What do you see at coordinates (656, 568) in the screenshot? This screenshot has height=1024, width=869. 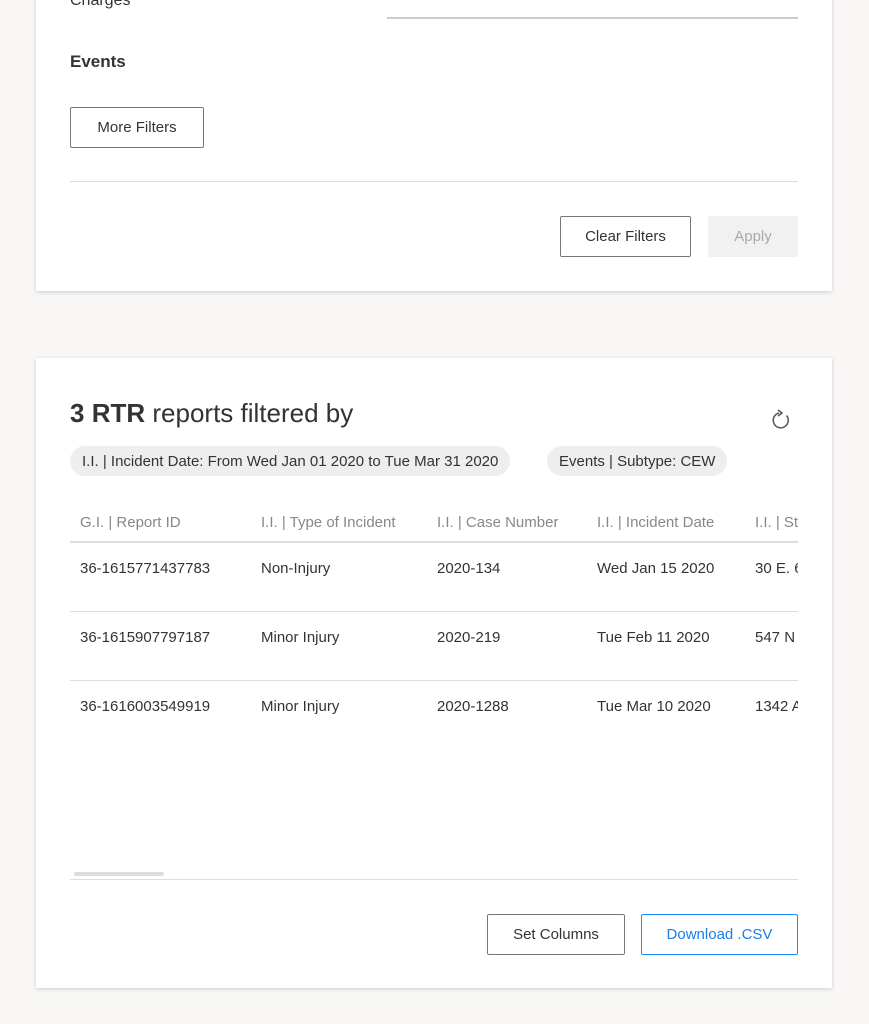 I see `incident-date: Wed Jan 15 2020` at bounding box center [656, 568].